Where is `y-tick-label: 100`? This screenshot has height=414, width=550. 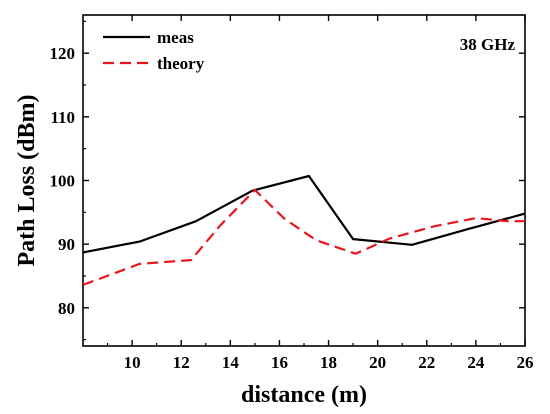 y-tick-label: 100 is located at coordinates (63, 181).